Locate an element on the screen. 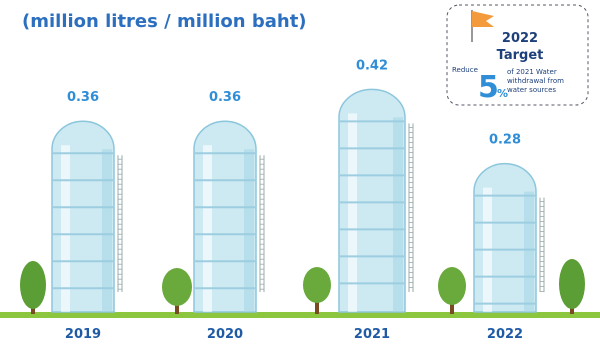 The width and height of the screenshot is (600, 345). value-label: 0.42 is located at coordinates (372, 65).